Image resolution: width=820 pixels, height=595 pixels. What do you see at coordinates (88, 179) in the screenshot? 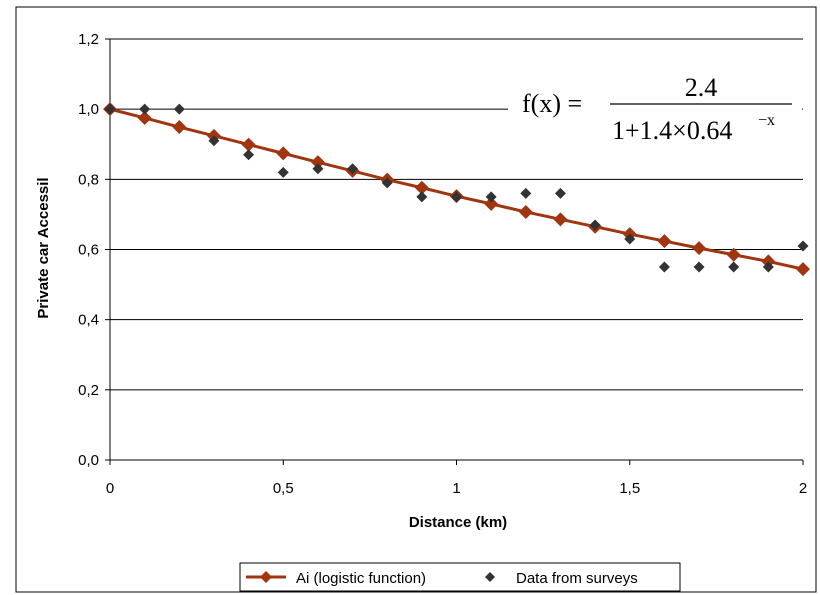
I see `y-tick-label: 0,8` at bounding box center [88, 179].